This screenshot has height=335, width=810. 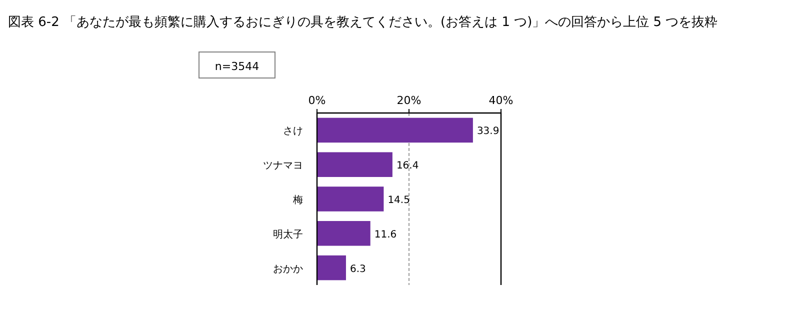 What do you see at coordinates (297, 200) in the screenshot?
I see `y-tick-label: 梅` at bounding box center [297, 200].